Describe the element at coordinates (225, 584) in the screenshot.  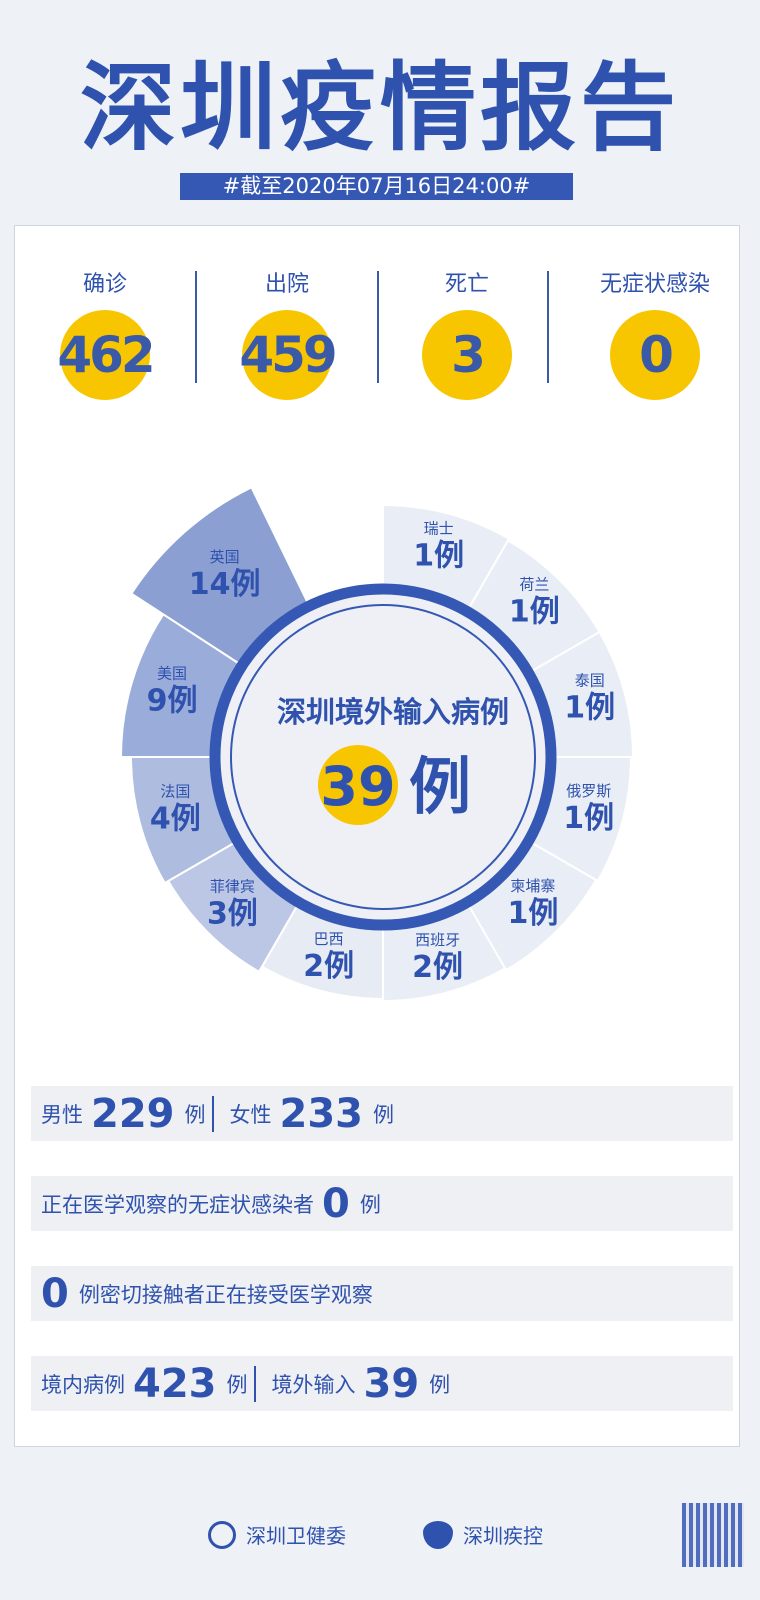
I see `country-count: 14例` at that location.